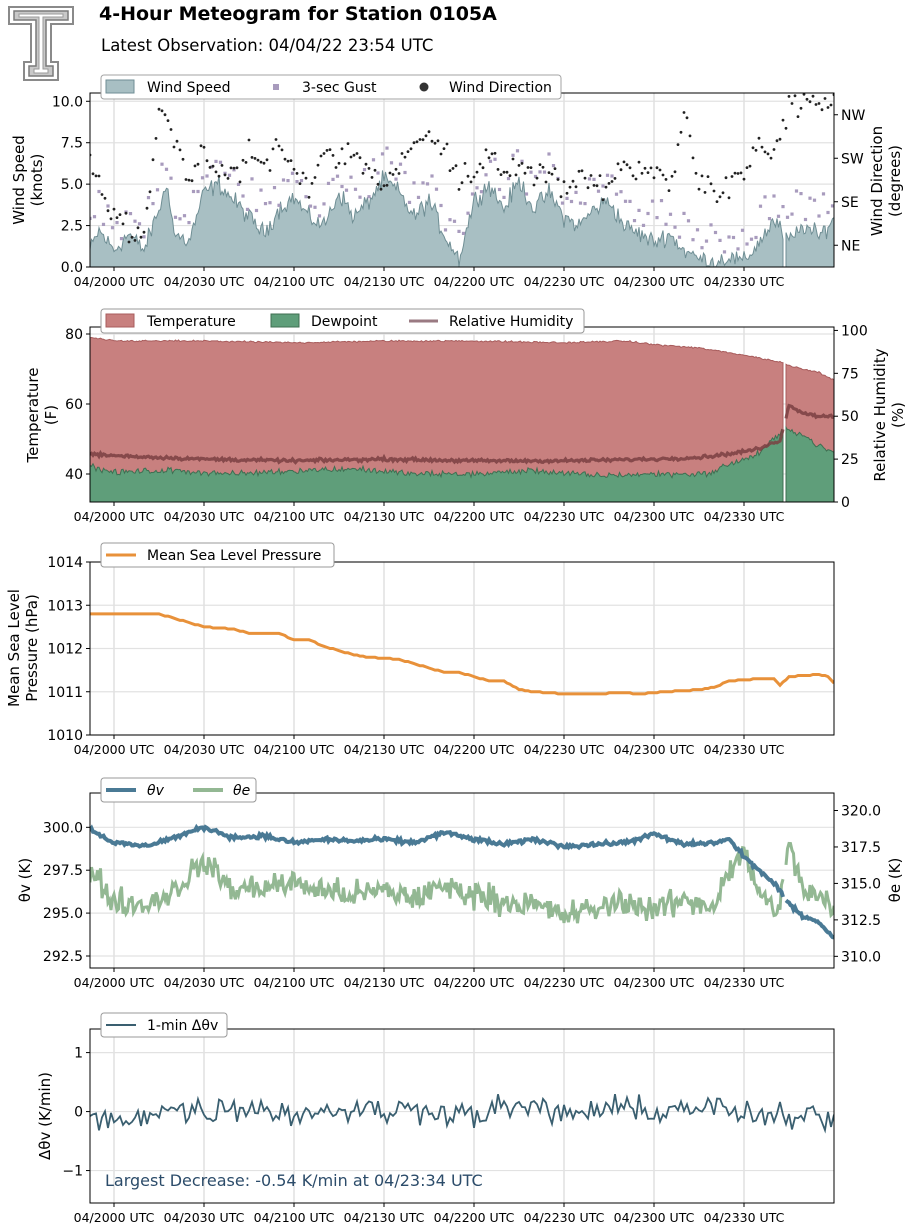  I want to click on y2-tick-label: 0, so click(845, 503).